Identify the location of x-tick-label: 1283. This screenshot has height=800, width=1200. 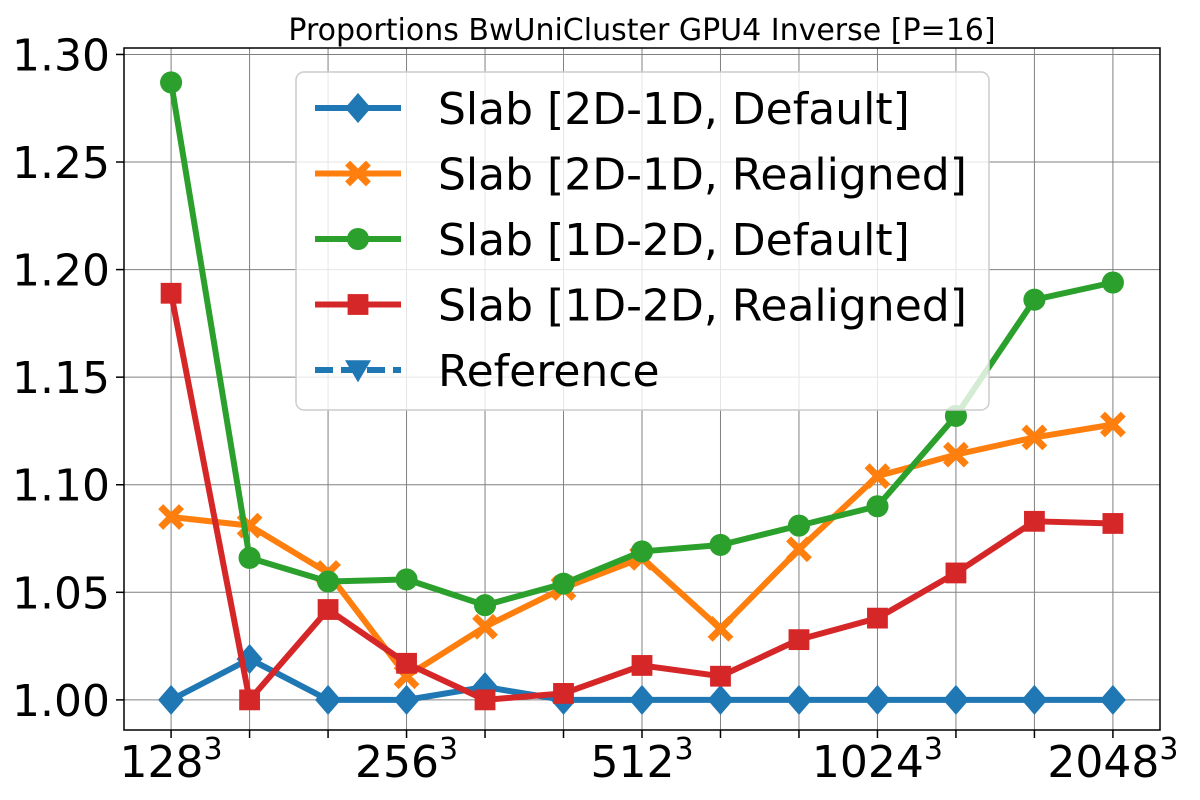
(171, 760).